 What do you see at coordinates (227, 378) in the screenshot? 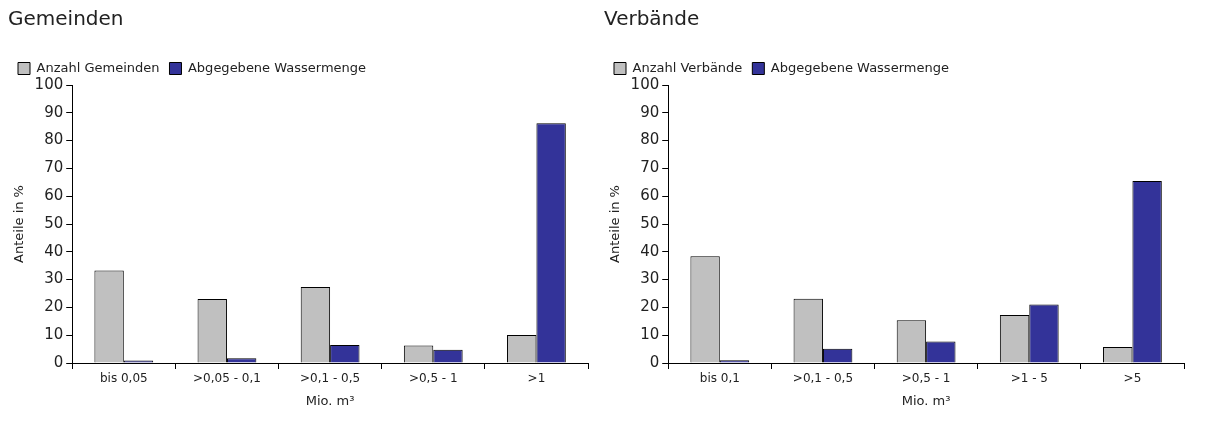
I see `x-tick-label: >0,05 - 0,1` at bounding box center [227, 378].